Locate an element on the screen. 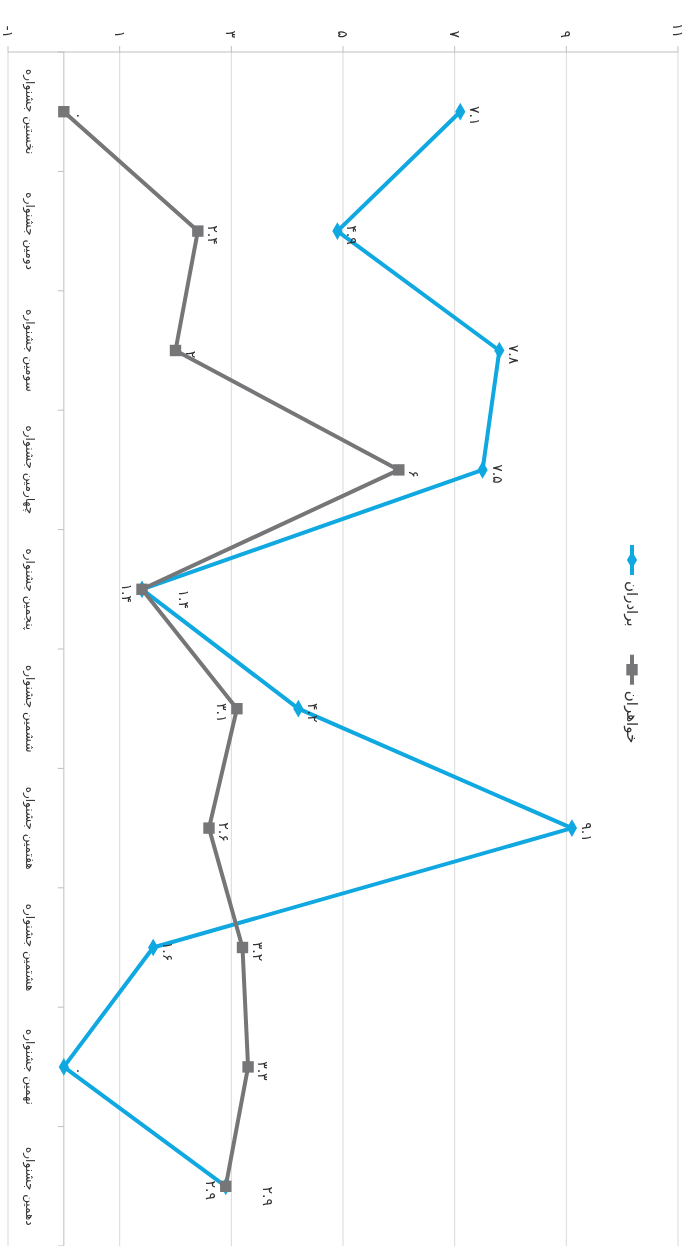 The height and width of the screenshot is (1246, 696). data-label: ۷.۱ is located at coordinates (475, 115).